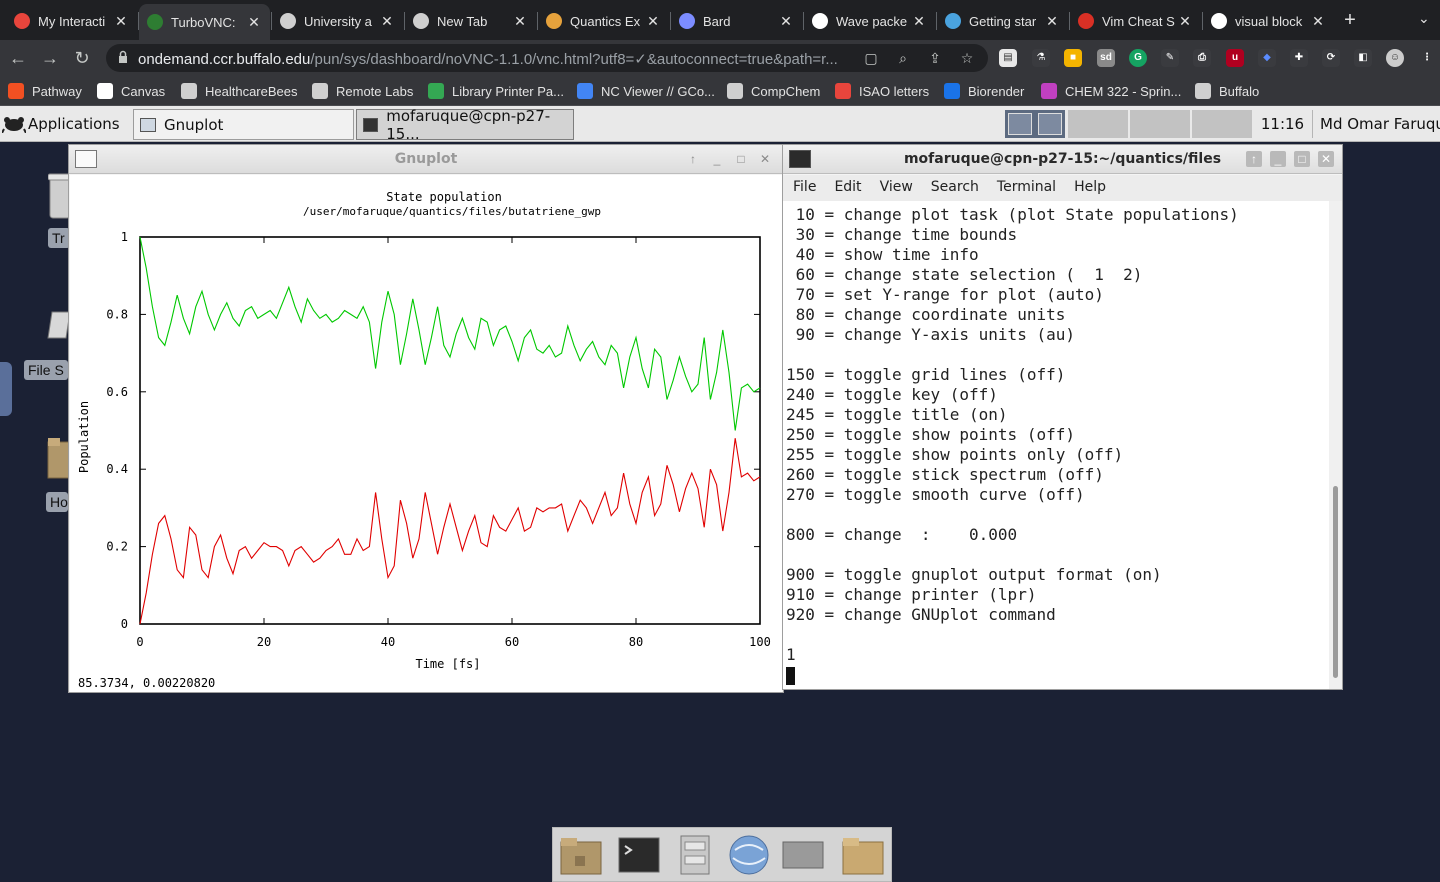 Image resolution: width=1440 pixels, height=882 pixels. I want to click on trash-icon, so click(60, 196).